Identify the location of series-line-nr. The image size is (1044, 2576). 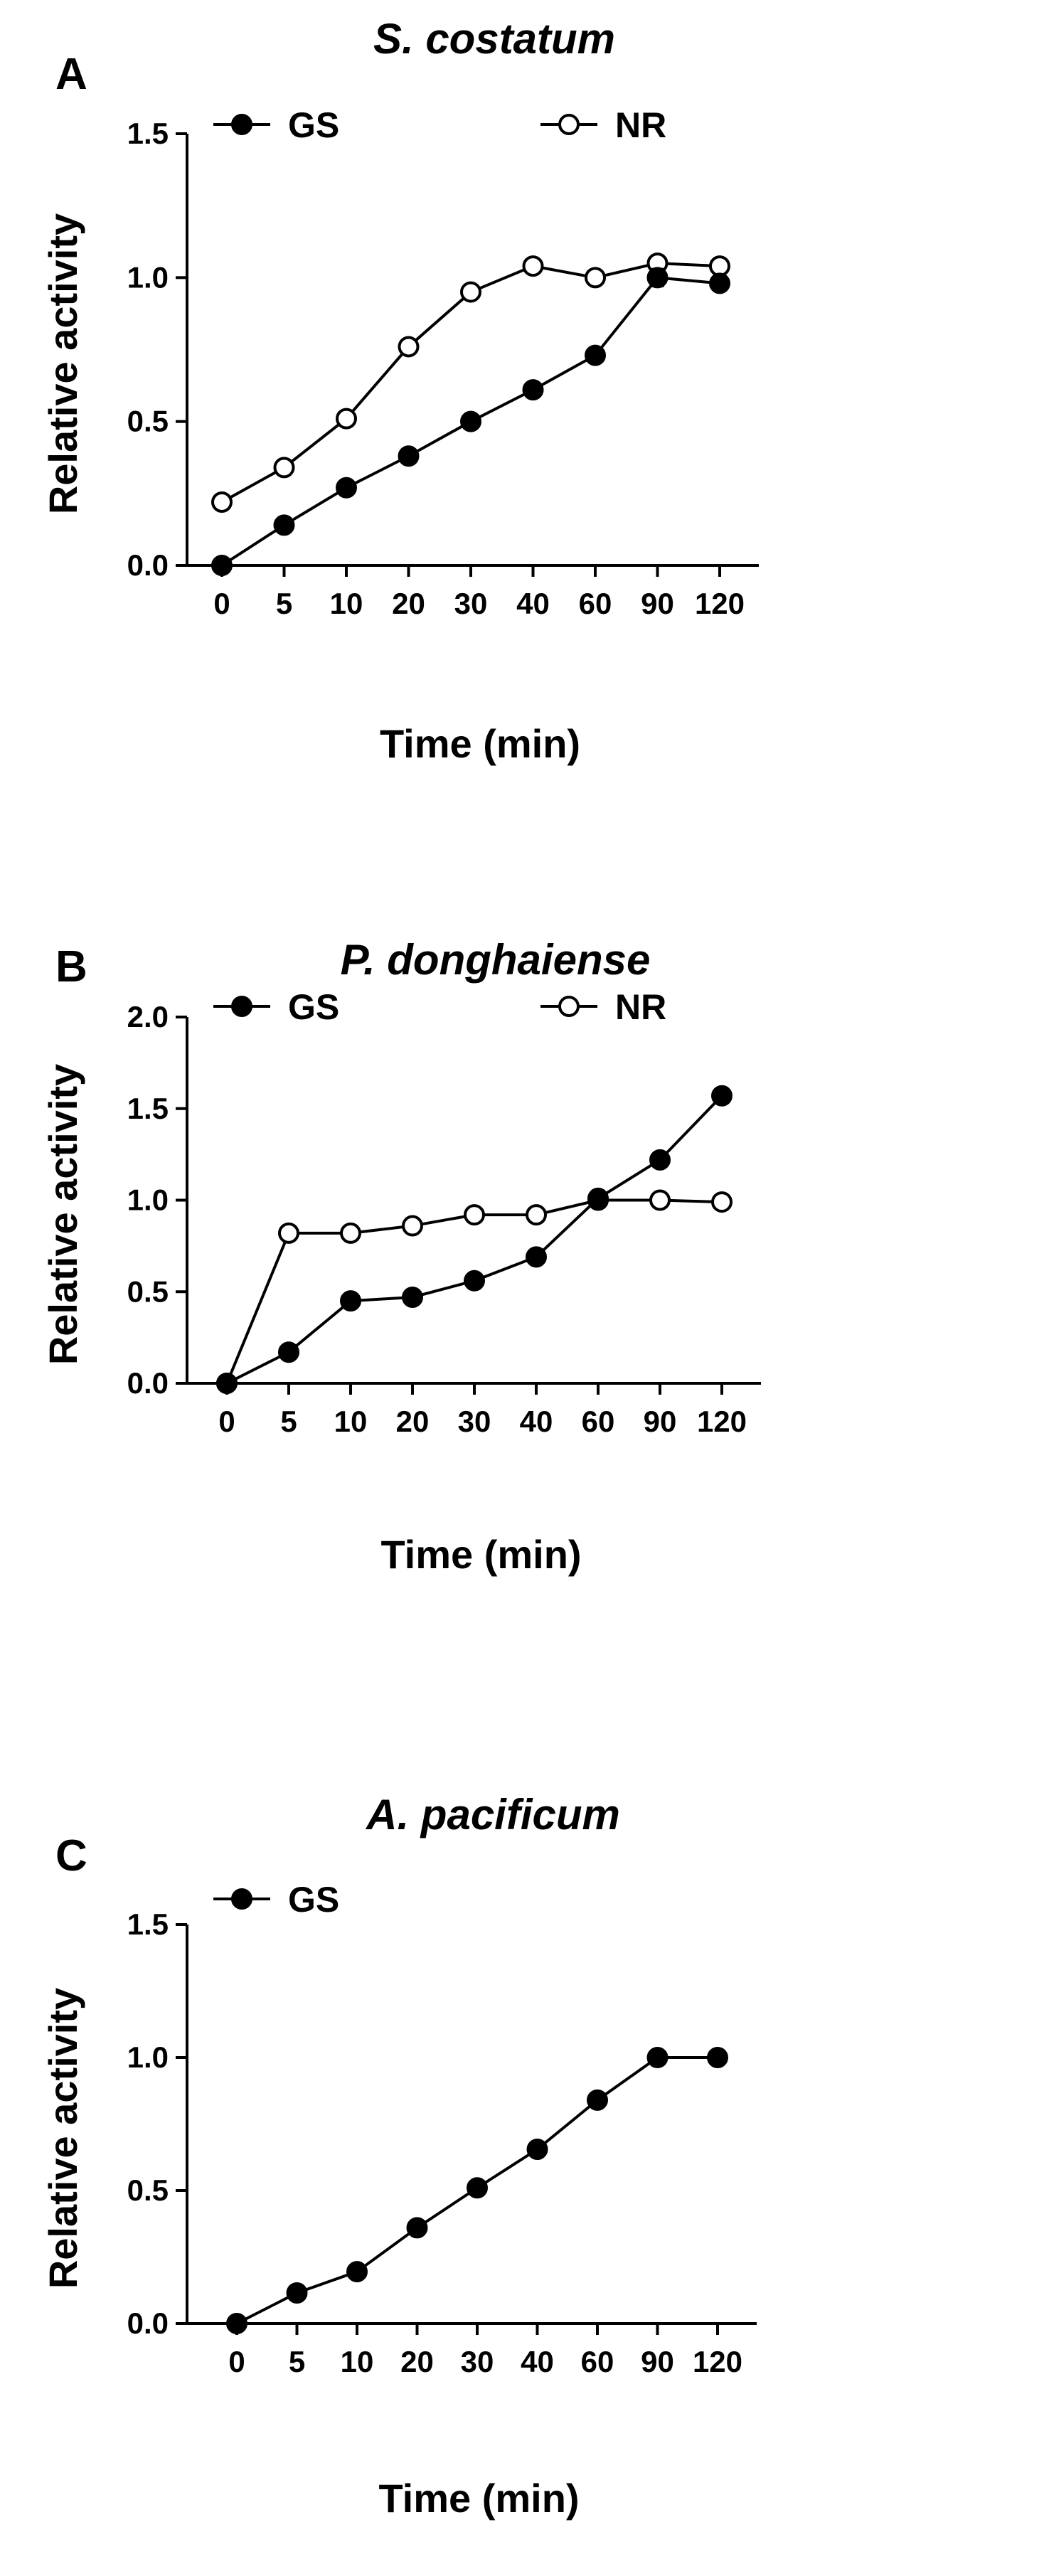
(474, 1291).